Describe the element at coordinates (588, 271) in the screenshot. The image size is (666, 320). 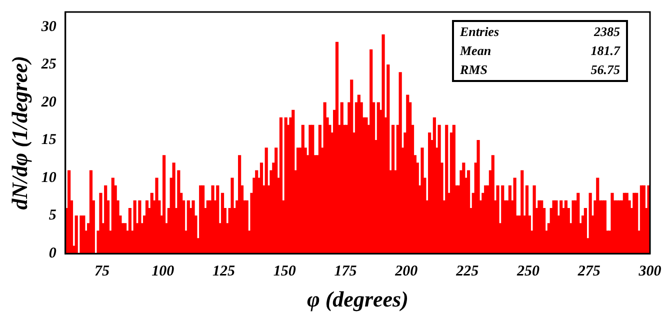
I see `x-tick-label: 275` at that location.